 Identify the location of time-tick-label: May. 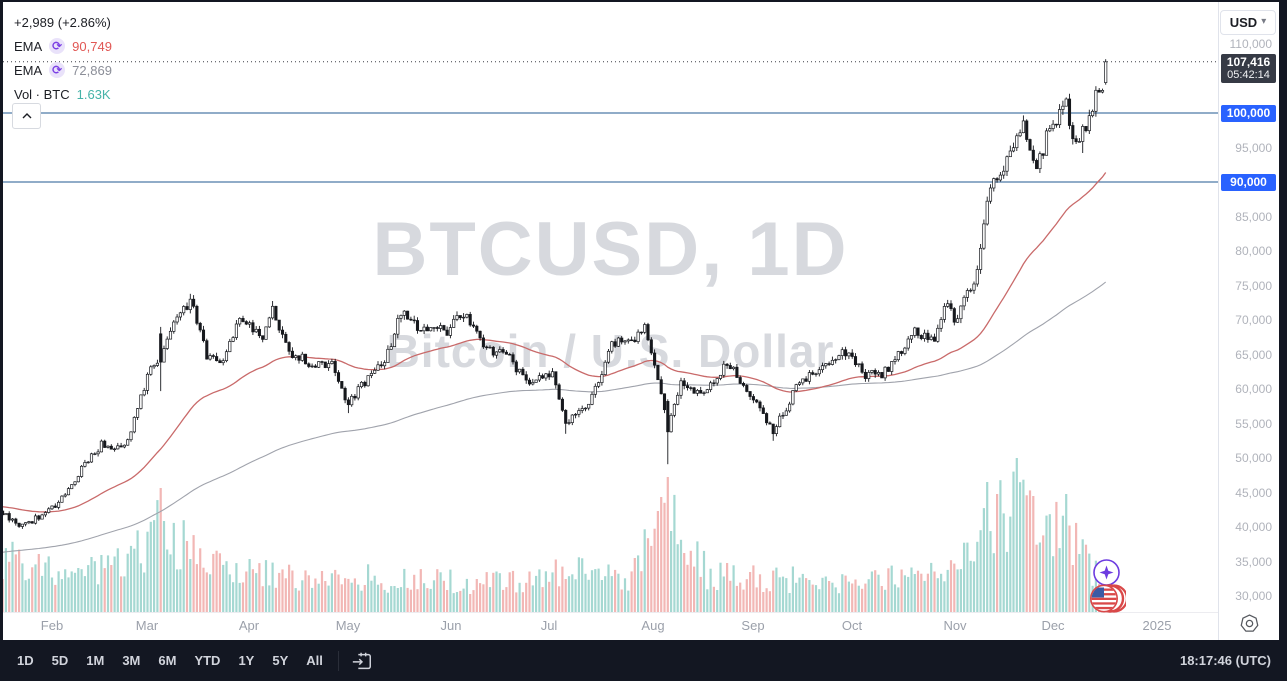
(348, 625).